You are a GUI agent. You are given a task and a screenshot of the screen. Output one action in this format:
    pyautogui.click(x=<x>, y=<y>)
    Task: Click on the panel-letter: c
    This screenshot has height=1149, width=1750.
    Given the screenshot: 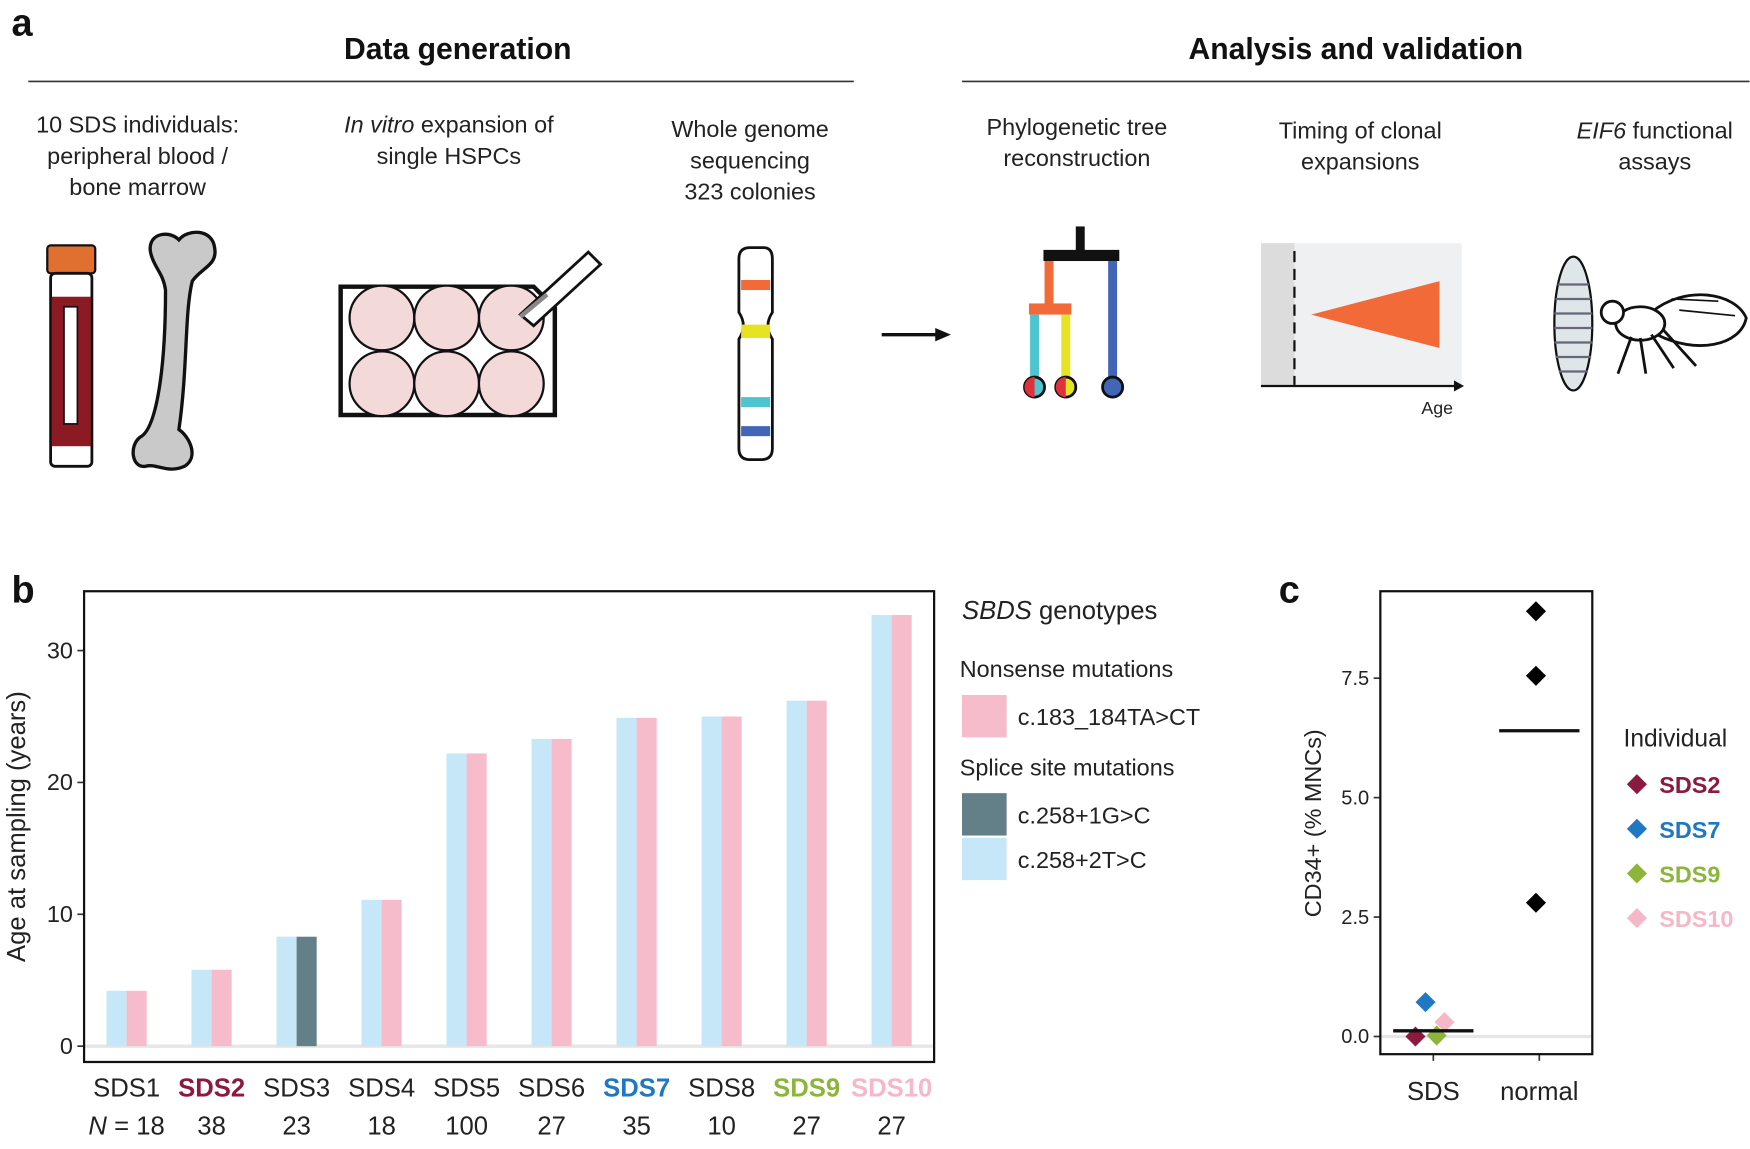 What is the action you would take?
    pyautogui.click(x=1289, y=590)
    